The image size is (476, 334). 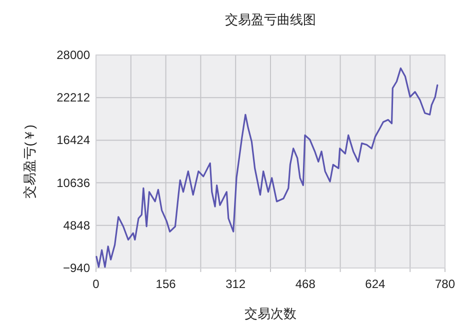 I want to click on y-tick-label: 10636, so click(x=73, y=183).